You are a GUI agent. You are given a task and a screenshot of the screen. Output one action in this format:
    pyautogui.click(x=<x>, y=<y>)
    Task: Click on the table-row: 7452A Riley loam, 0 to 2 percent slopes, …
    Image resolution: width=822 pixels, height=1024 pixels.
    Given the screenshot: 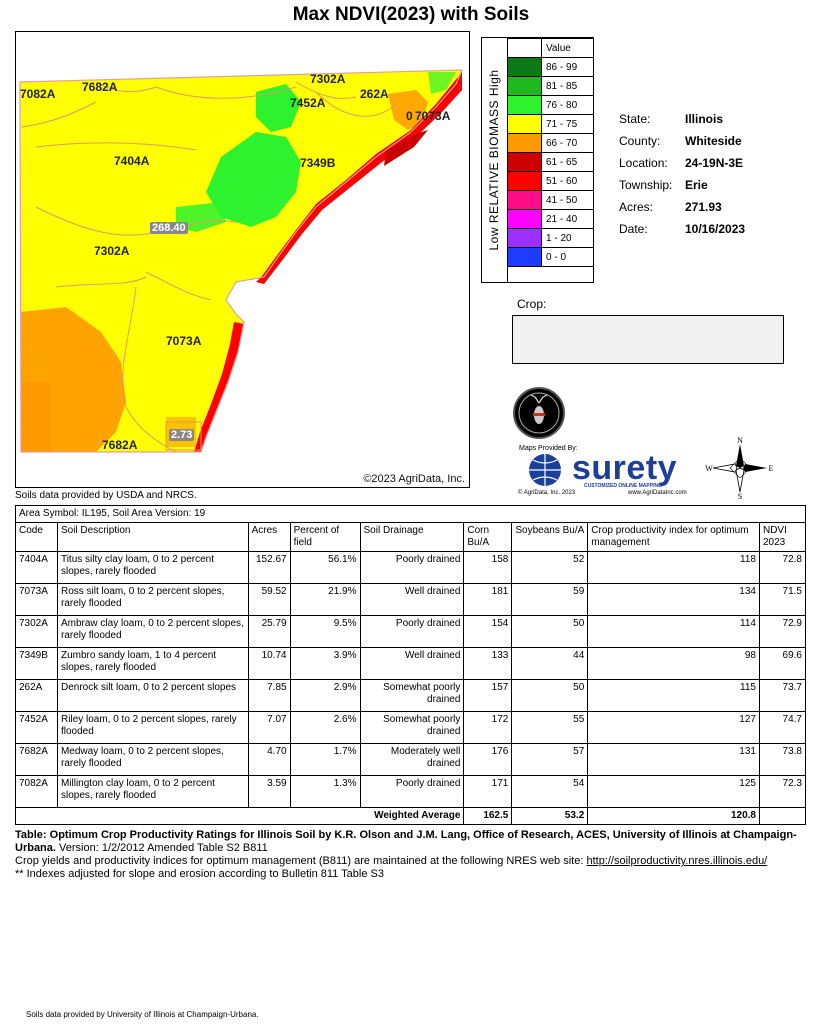 What is the action you would take?
    pyautogui.click(x=411, y=727)
    